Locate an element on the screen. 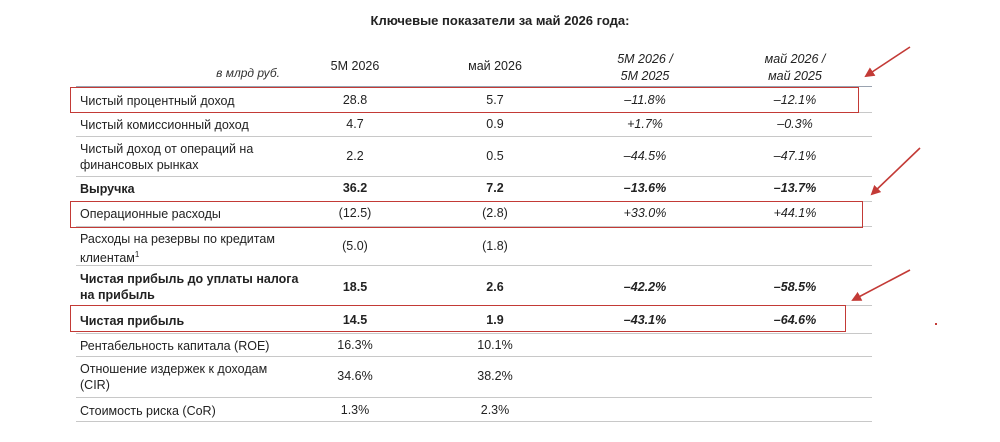  page-title: Ключевые показатели за май 2026 года: is located at coordinates (500, 20).